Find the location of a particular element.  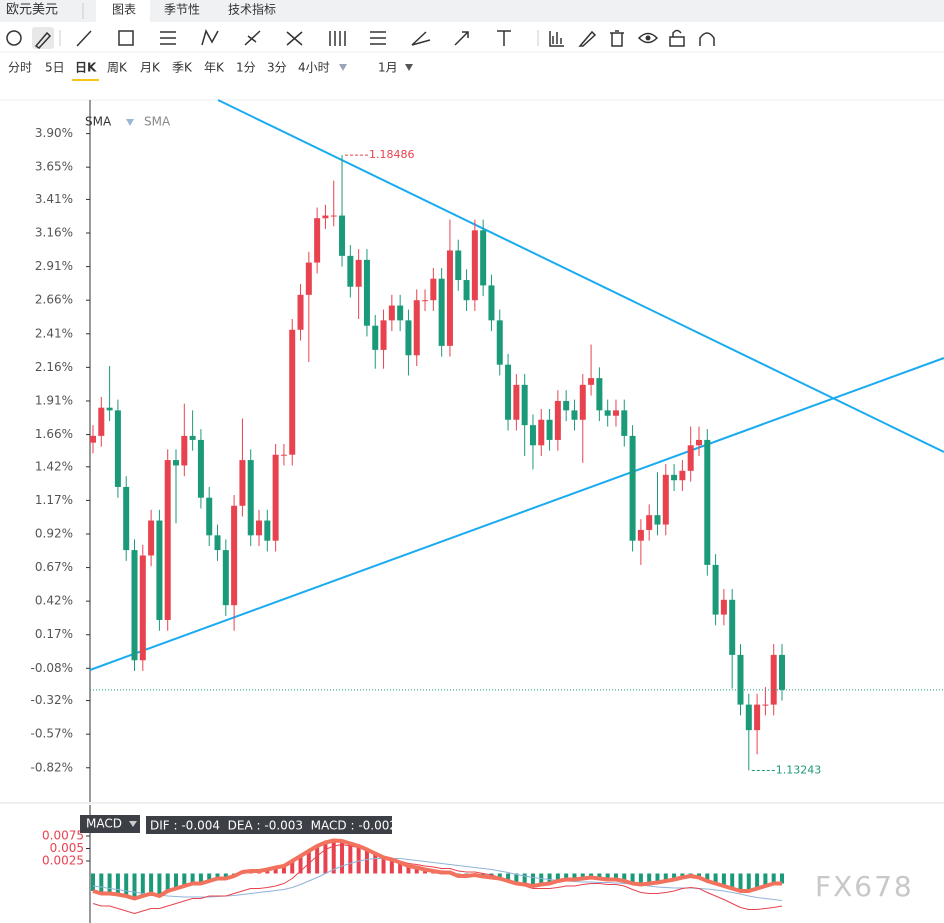

timeframe: 月K is located at coordinates (150, 68).